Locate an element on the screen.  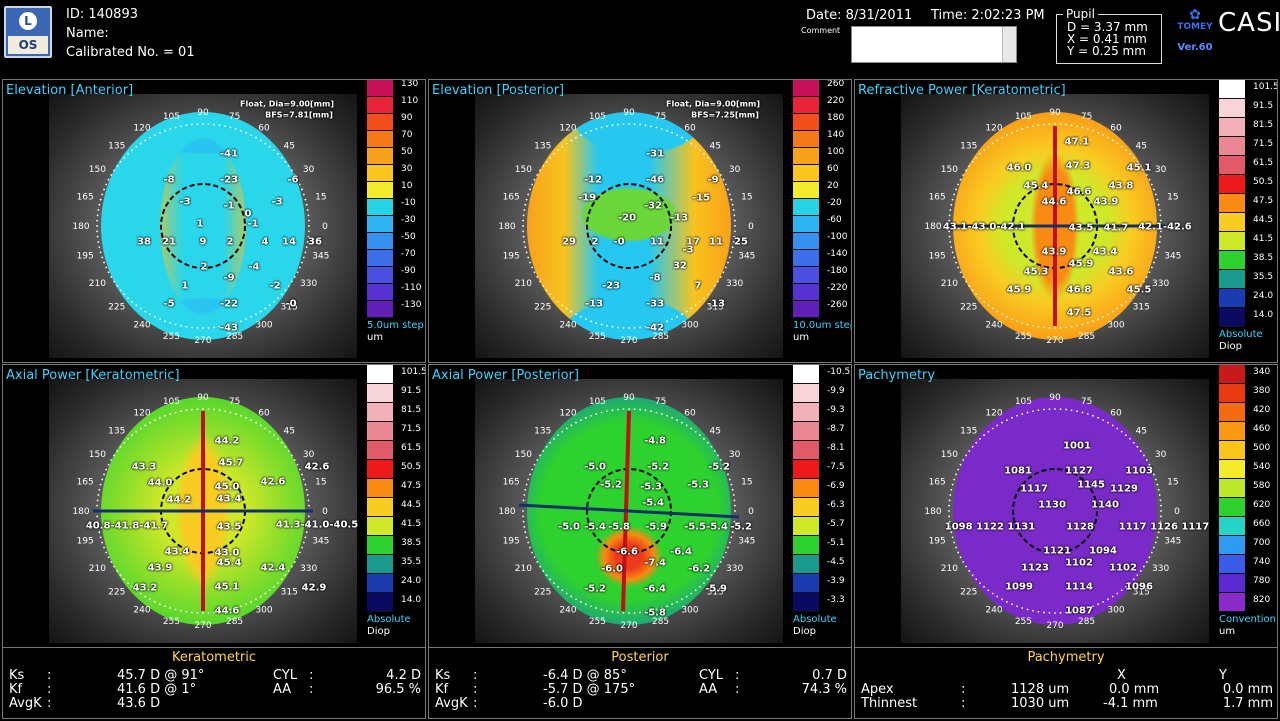
angle-label: 45 is located at coordinates (715, 431).